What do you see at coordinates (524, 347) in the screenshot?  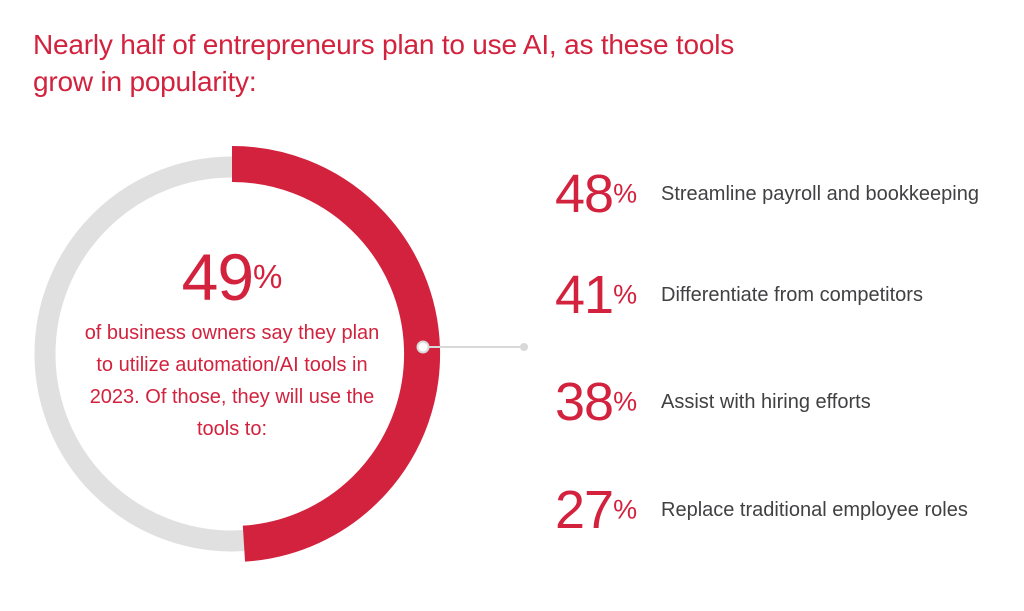 I see `connector-end-dot` at bounding box center [524, 347].